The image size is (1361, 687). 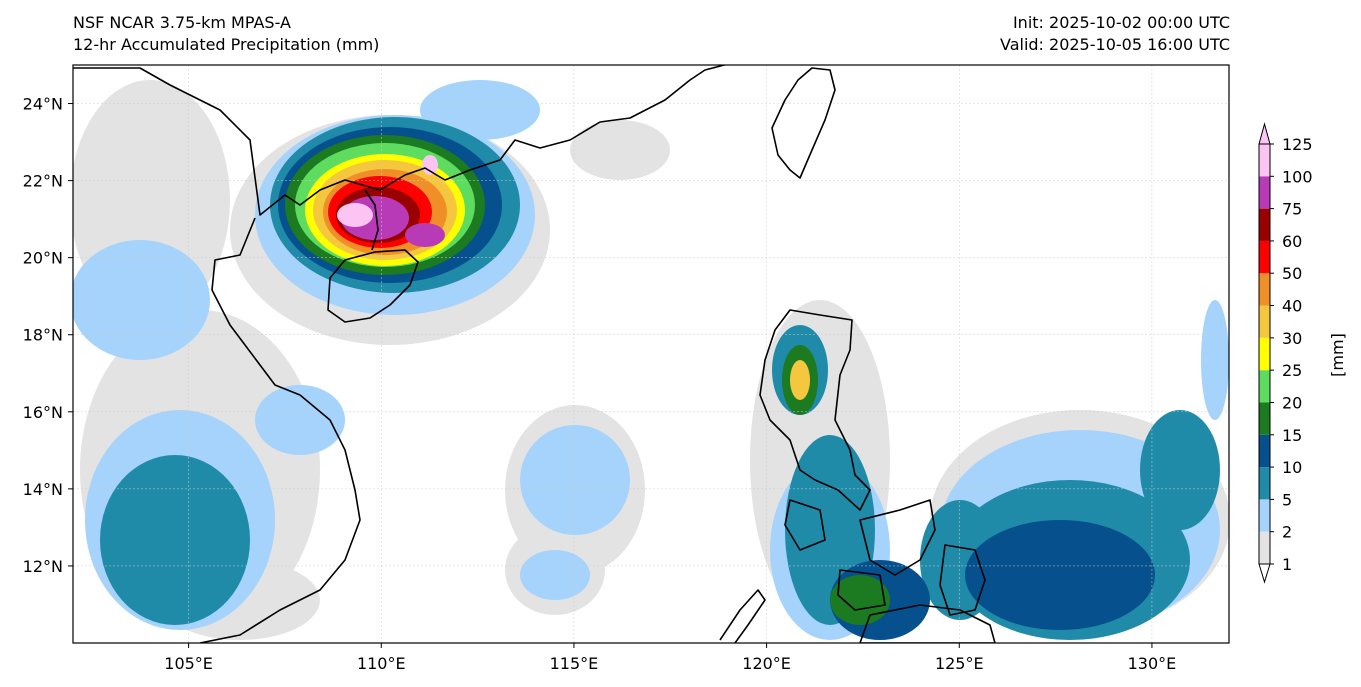 I want to click on lat-tick-label: 18°N, so click(x=43, y=335).